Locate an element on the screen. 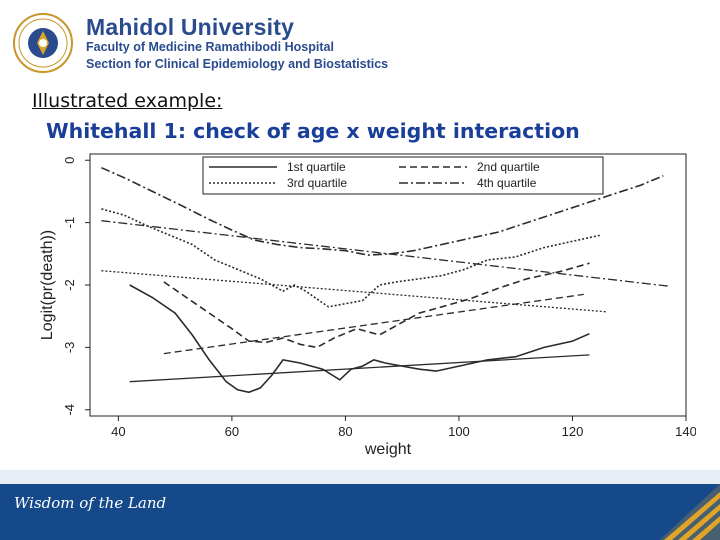 The image size is (720, 540). faculty-name: Faculty of Medicine Ramathibodi Hospital is located at coordinates (210, 47).